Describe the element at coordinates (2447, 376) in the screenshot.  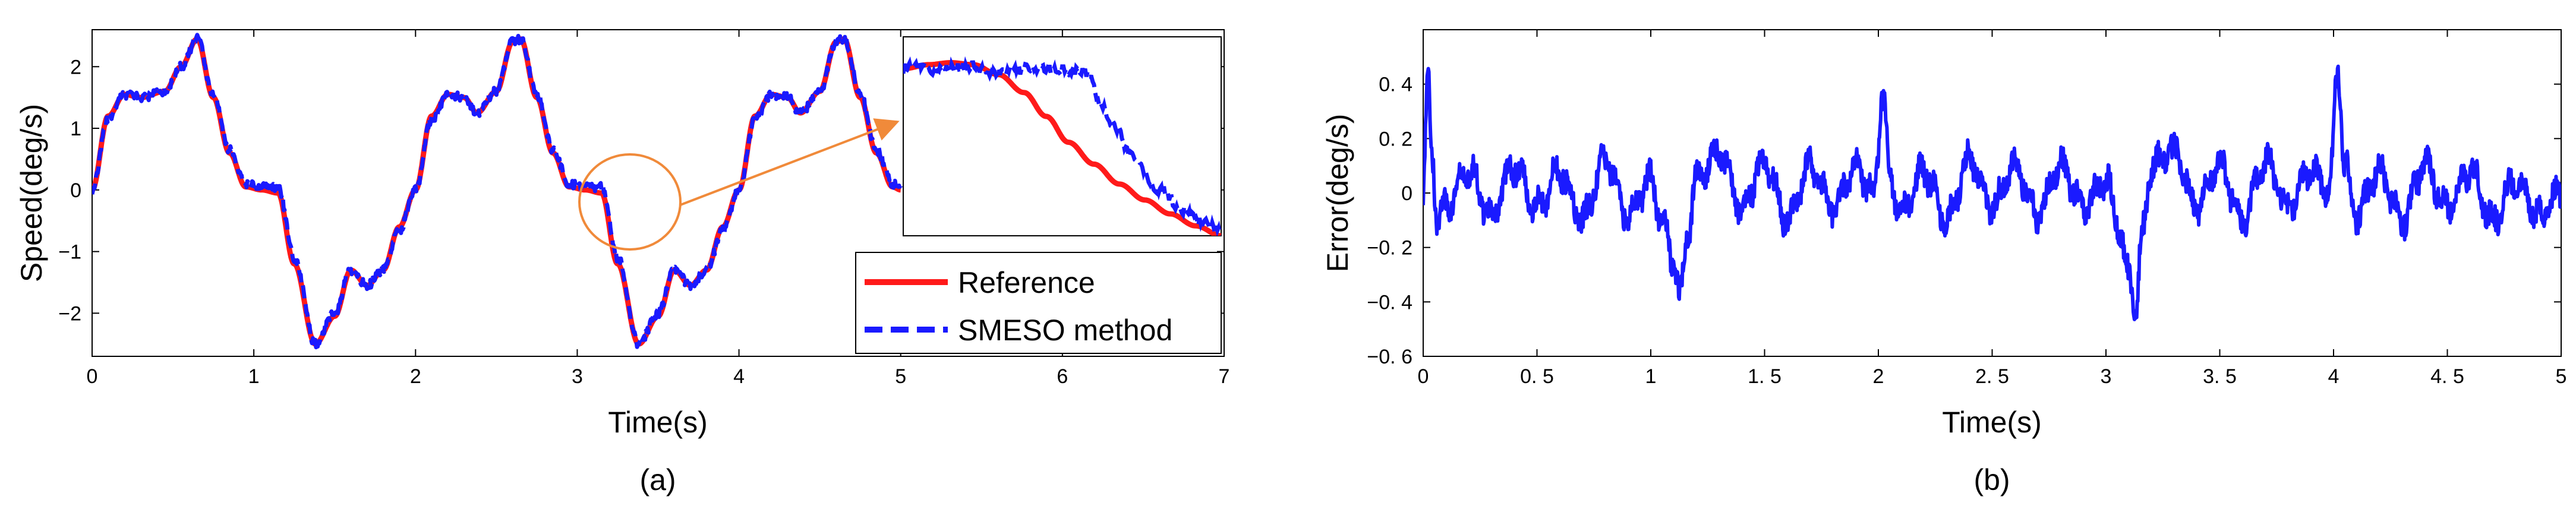
I see `x-tick-label: 4. 5` at that location.